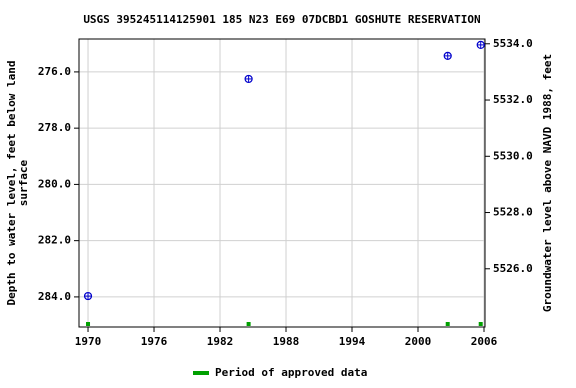 This screenshot has height=388, width=576. What do you see at coordinates (513, 99) in the screenshot?
I see `y2-tick-label: 5532.0` at bounding box center [513, 99].